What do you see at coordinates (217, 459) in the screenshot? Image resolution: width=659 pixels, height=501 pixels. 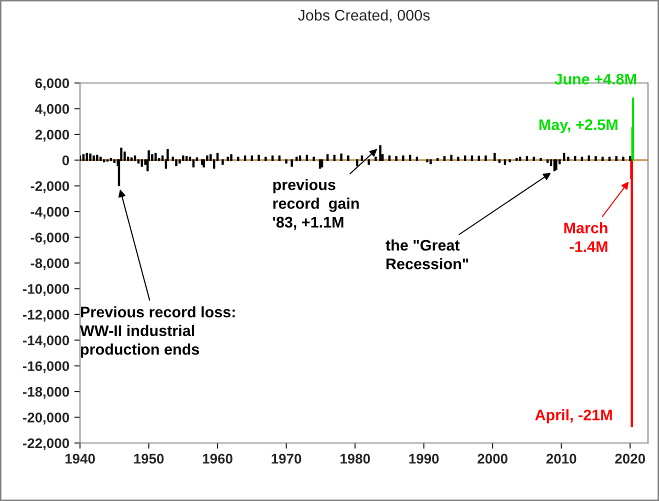 I see `x-tick-label: 1960` at bounding box center [217, 459].